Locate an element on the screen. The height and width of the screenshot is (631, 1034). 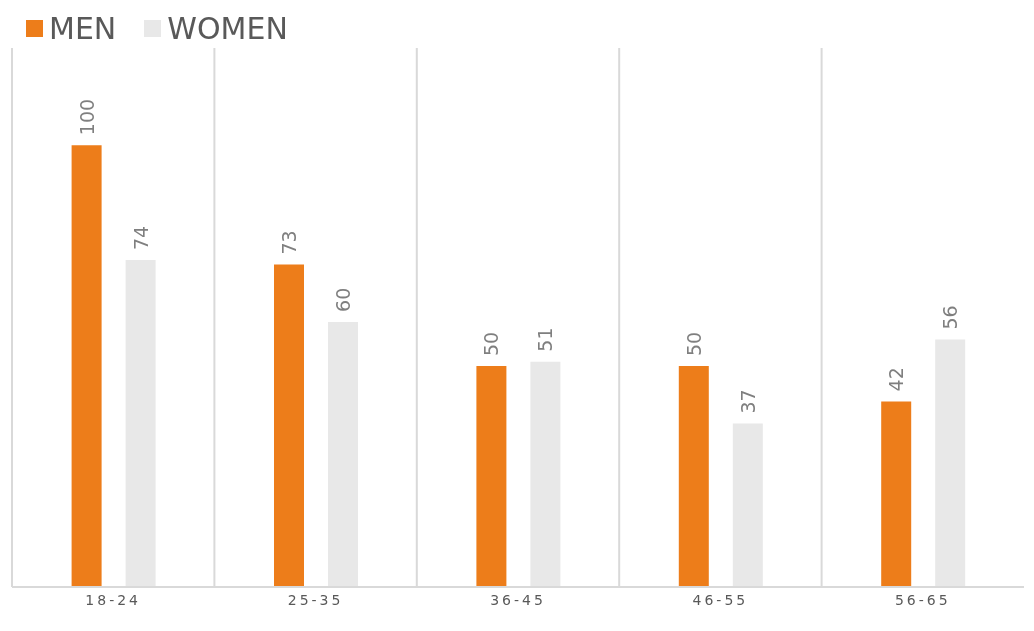
x-tick-label: 56-65 is located at coordinates (922, 599).